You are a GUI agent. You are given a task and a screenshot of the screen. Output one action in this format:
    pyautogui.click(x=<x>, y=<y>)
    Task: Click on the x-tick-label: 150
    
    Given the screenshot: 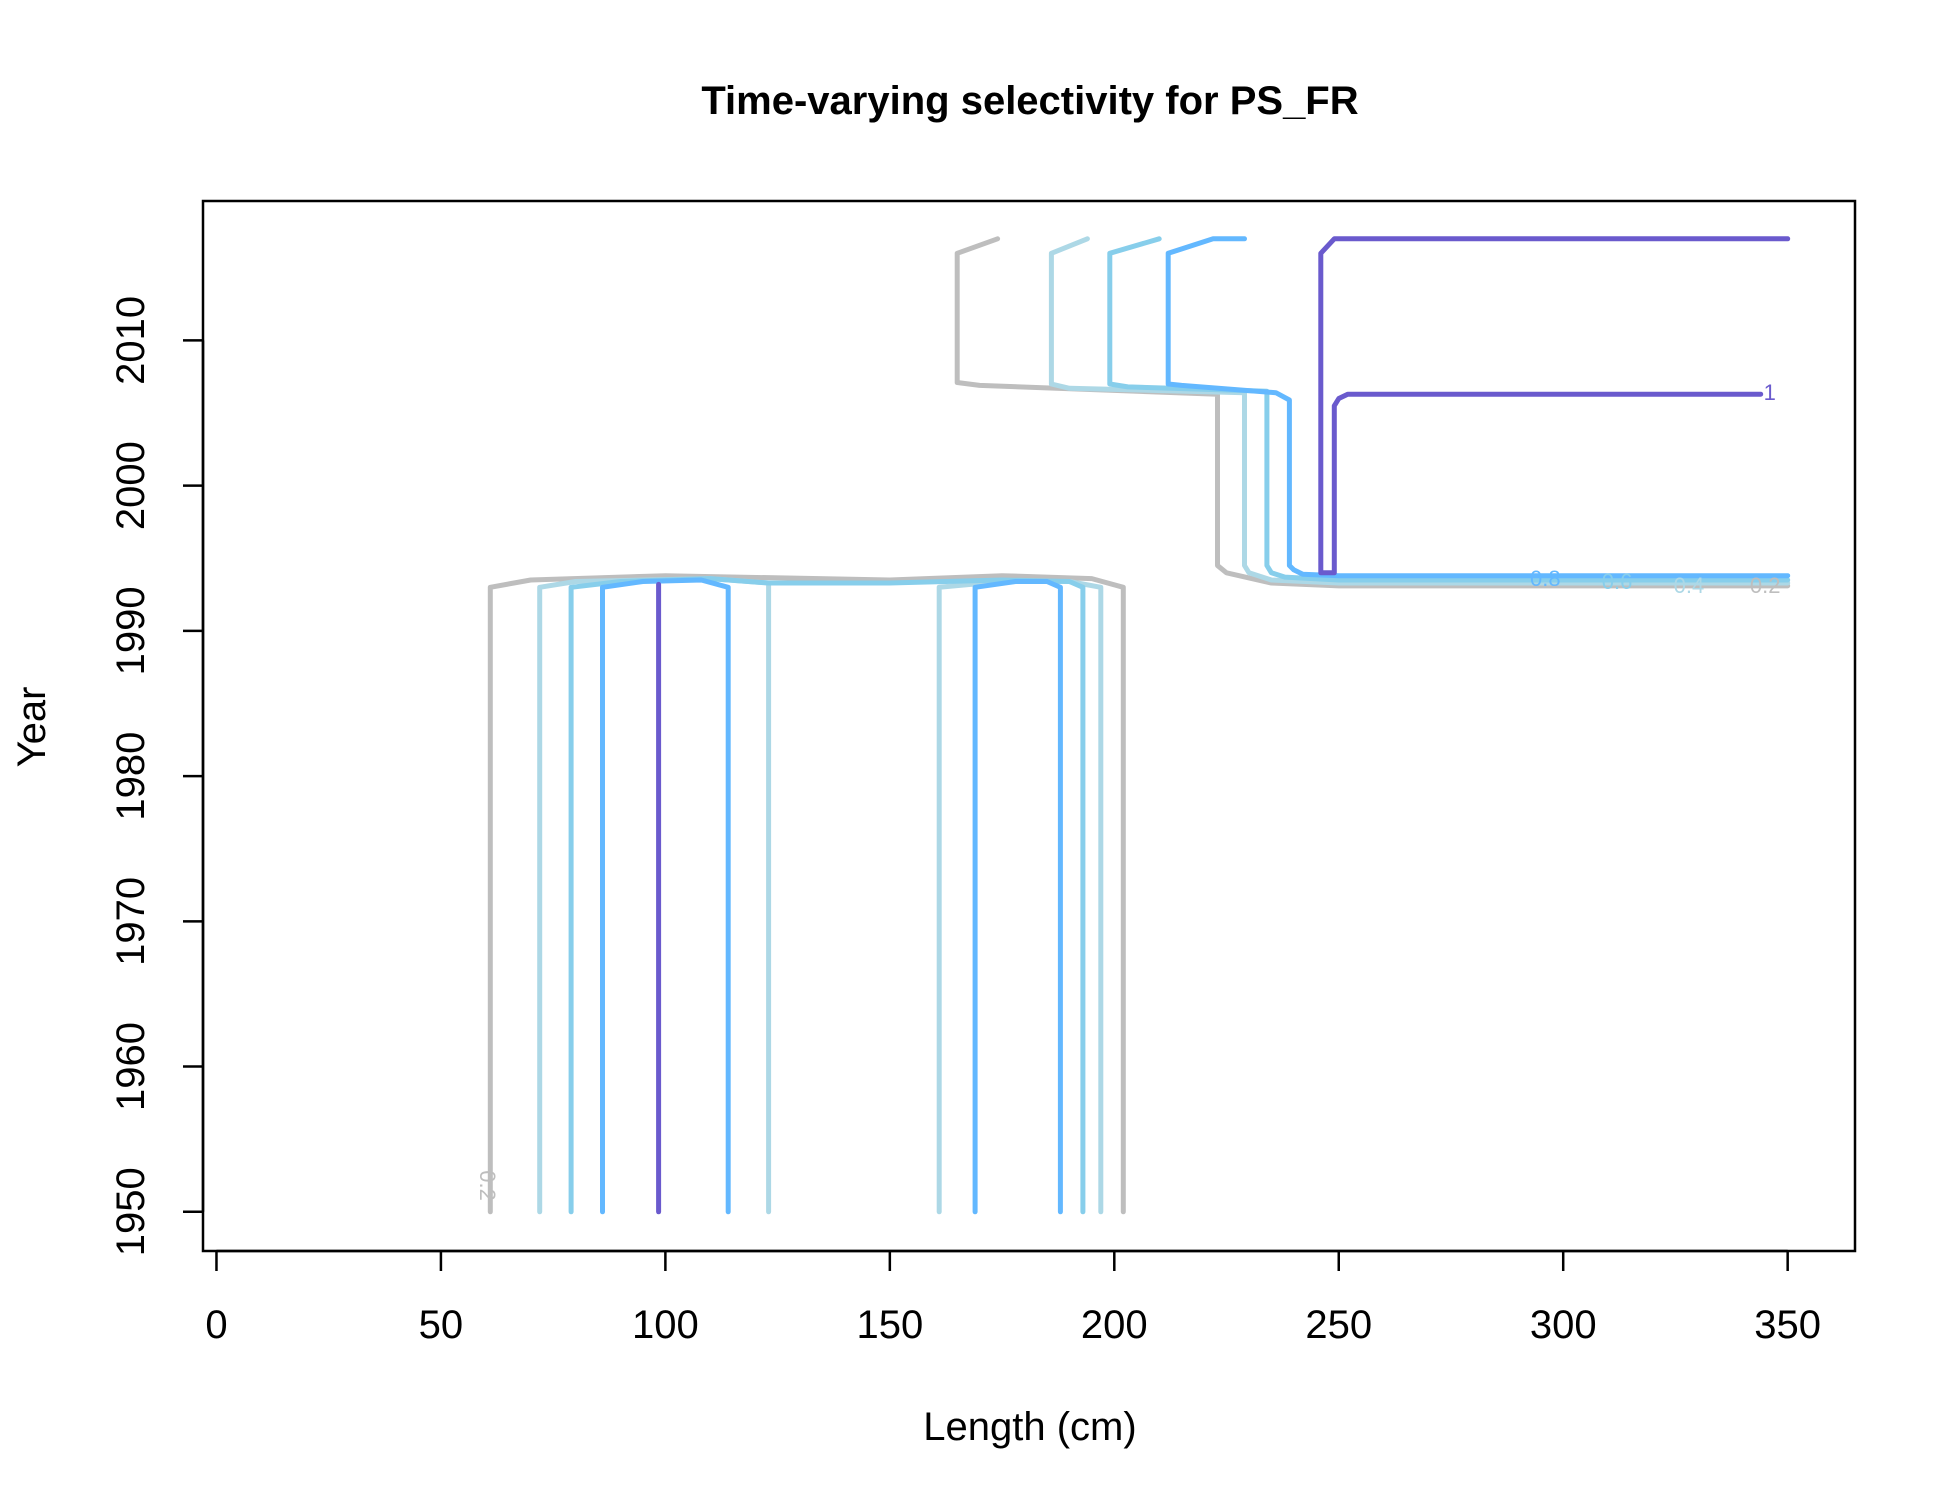 What is the action you would take?
    pyautogui.click(x=889, y=1325)
    